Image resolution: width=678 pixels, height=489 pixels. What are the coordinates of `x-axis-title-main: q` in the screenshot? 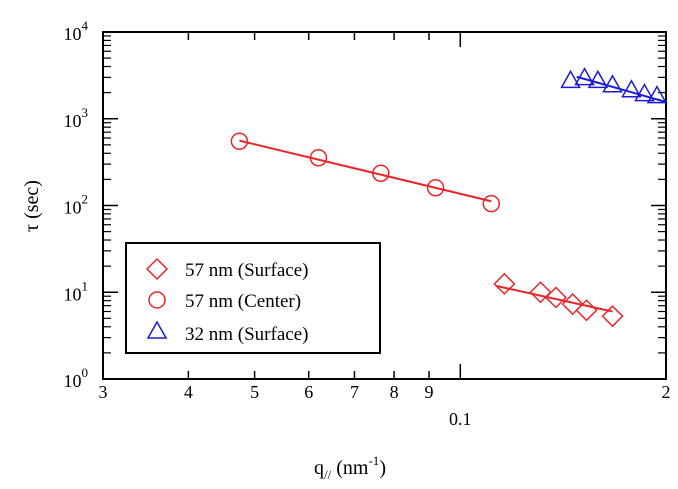 It's located at (319, 468).